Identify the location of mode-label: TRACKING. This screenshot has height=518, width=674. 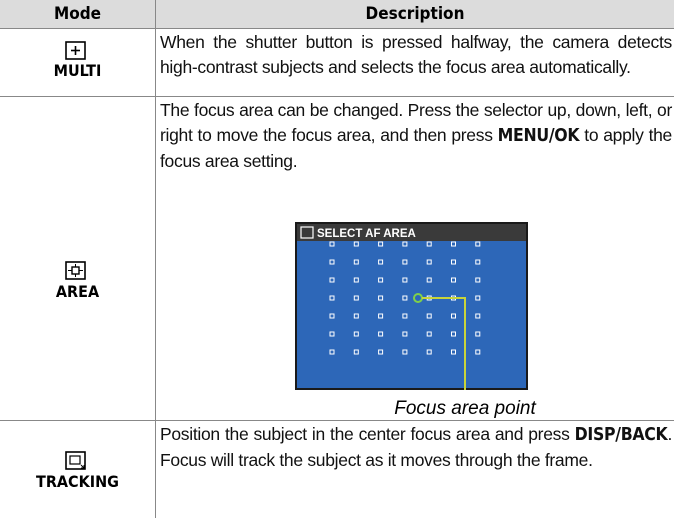
(77, 481).